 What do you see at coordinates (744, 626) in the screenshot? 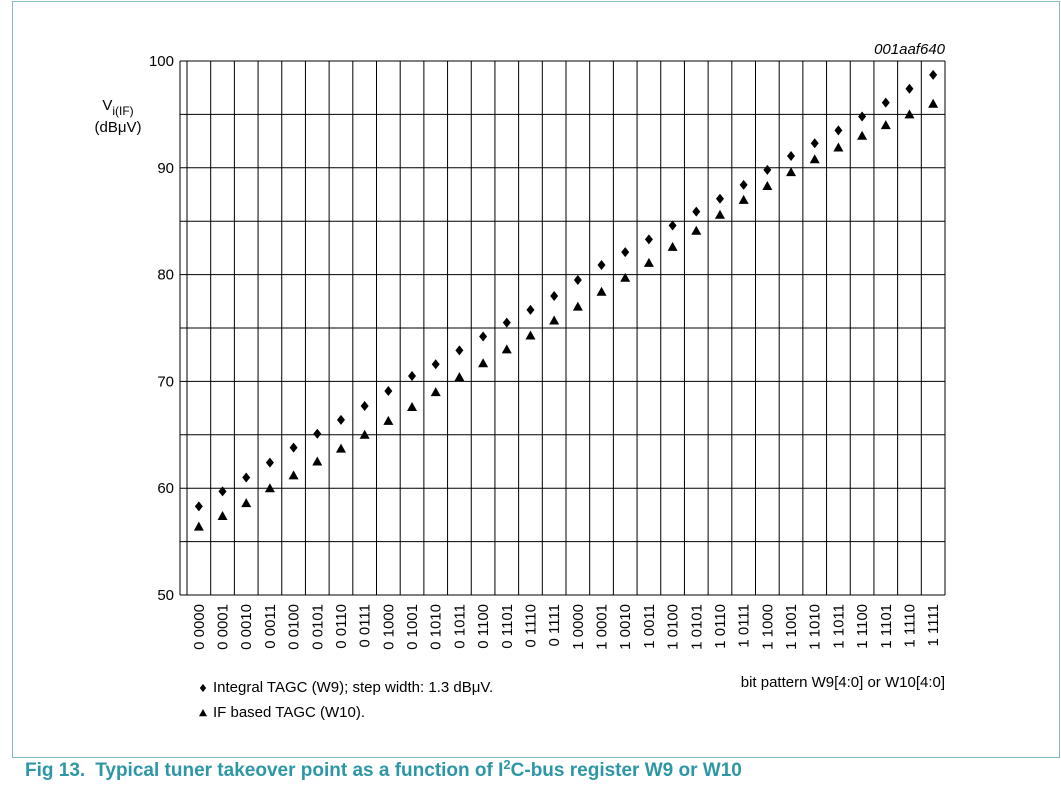
I see `x-tick-label: 1 0111` at bounding box center [744, 626].